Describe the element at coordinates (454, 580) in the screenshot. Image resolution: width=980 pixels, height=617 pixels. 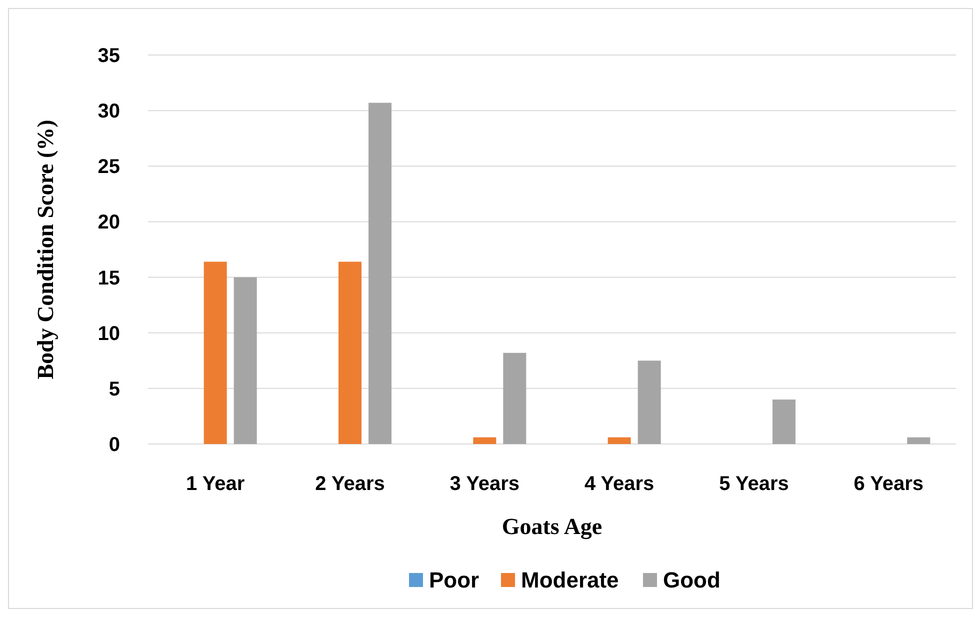
I see `legend-label: Poor` at that location.